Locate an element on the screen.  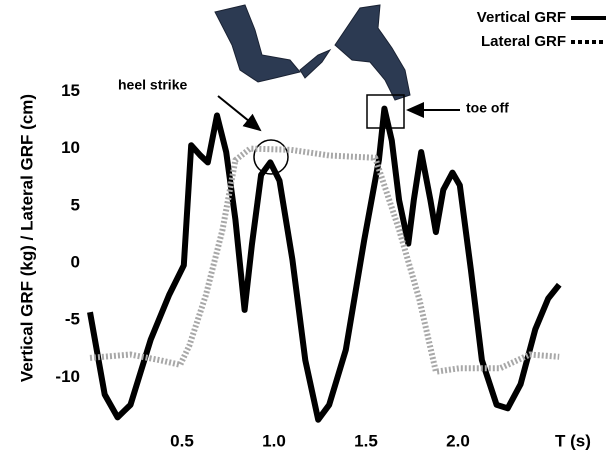
x-tick-label: 0.5 is located at coordinates (182, 440).